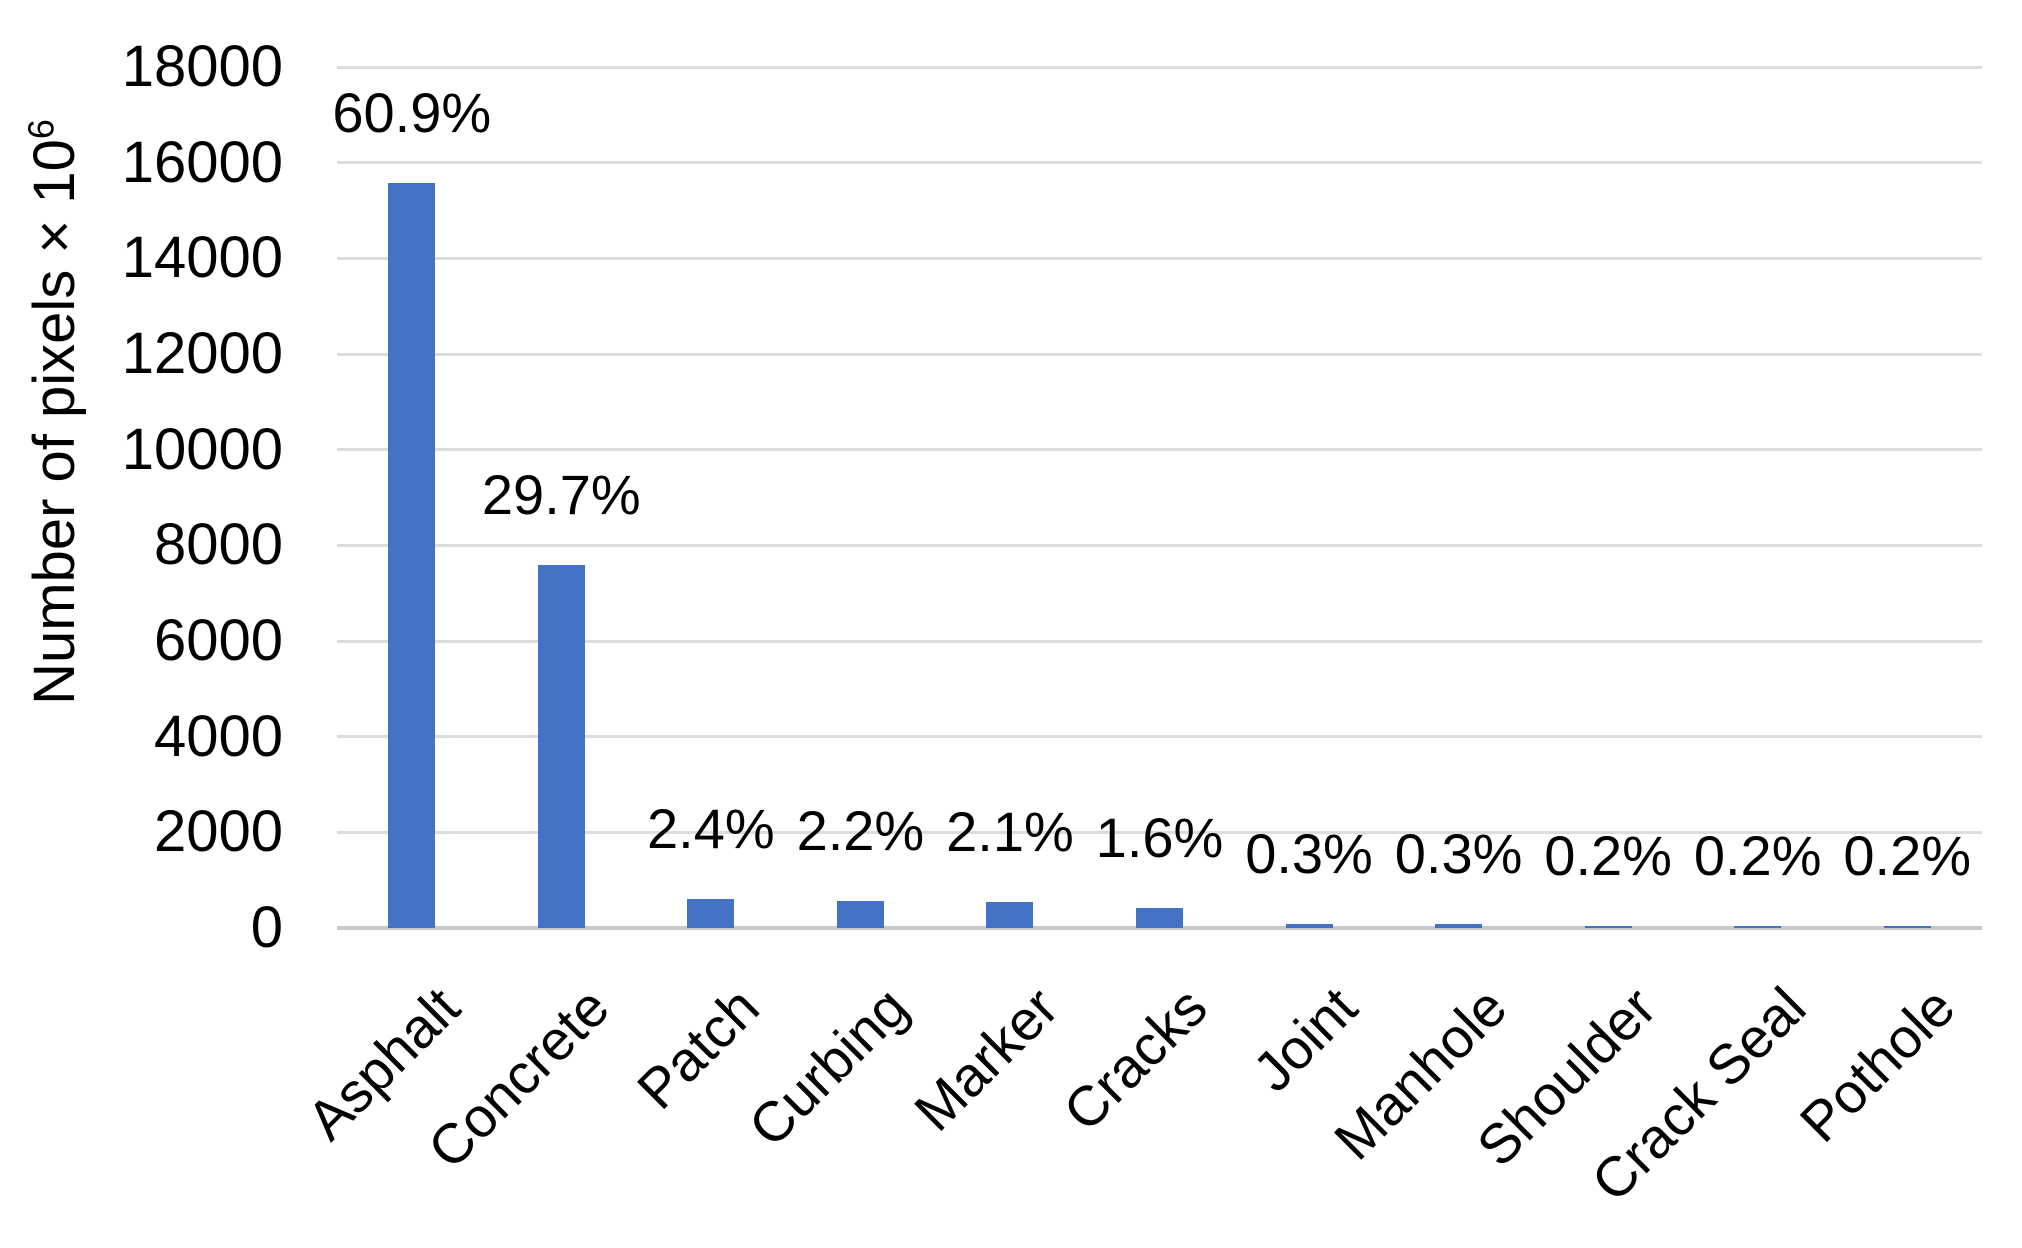  What do you see at coordinates (1877, 1064) in the screenshot?
I see `x-category-label: Pothole` at bounding box center [1877, 1064].